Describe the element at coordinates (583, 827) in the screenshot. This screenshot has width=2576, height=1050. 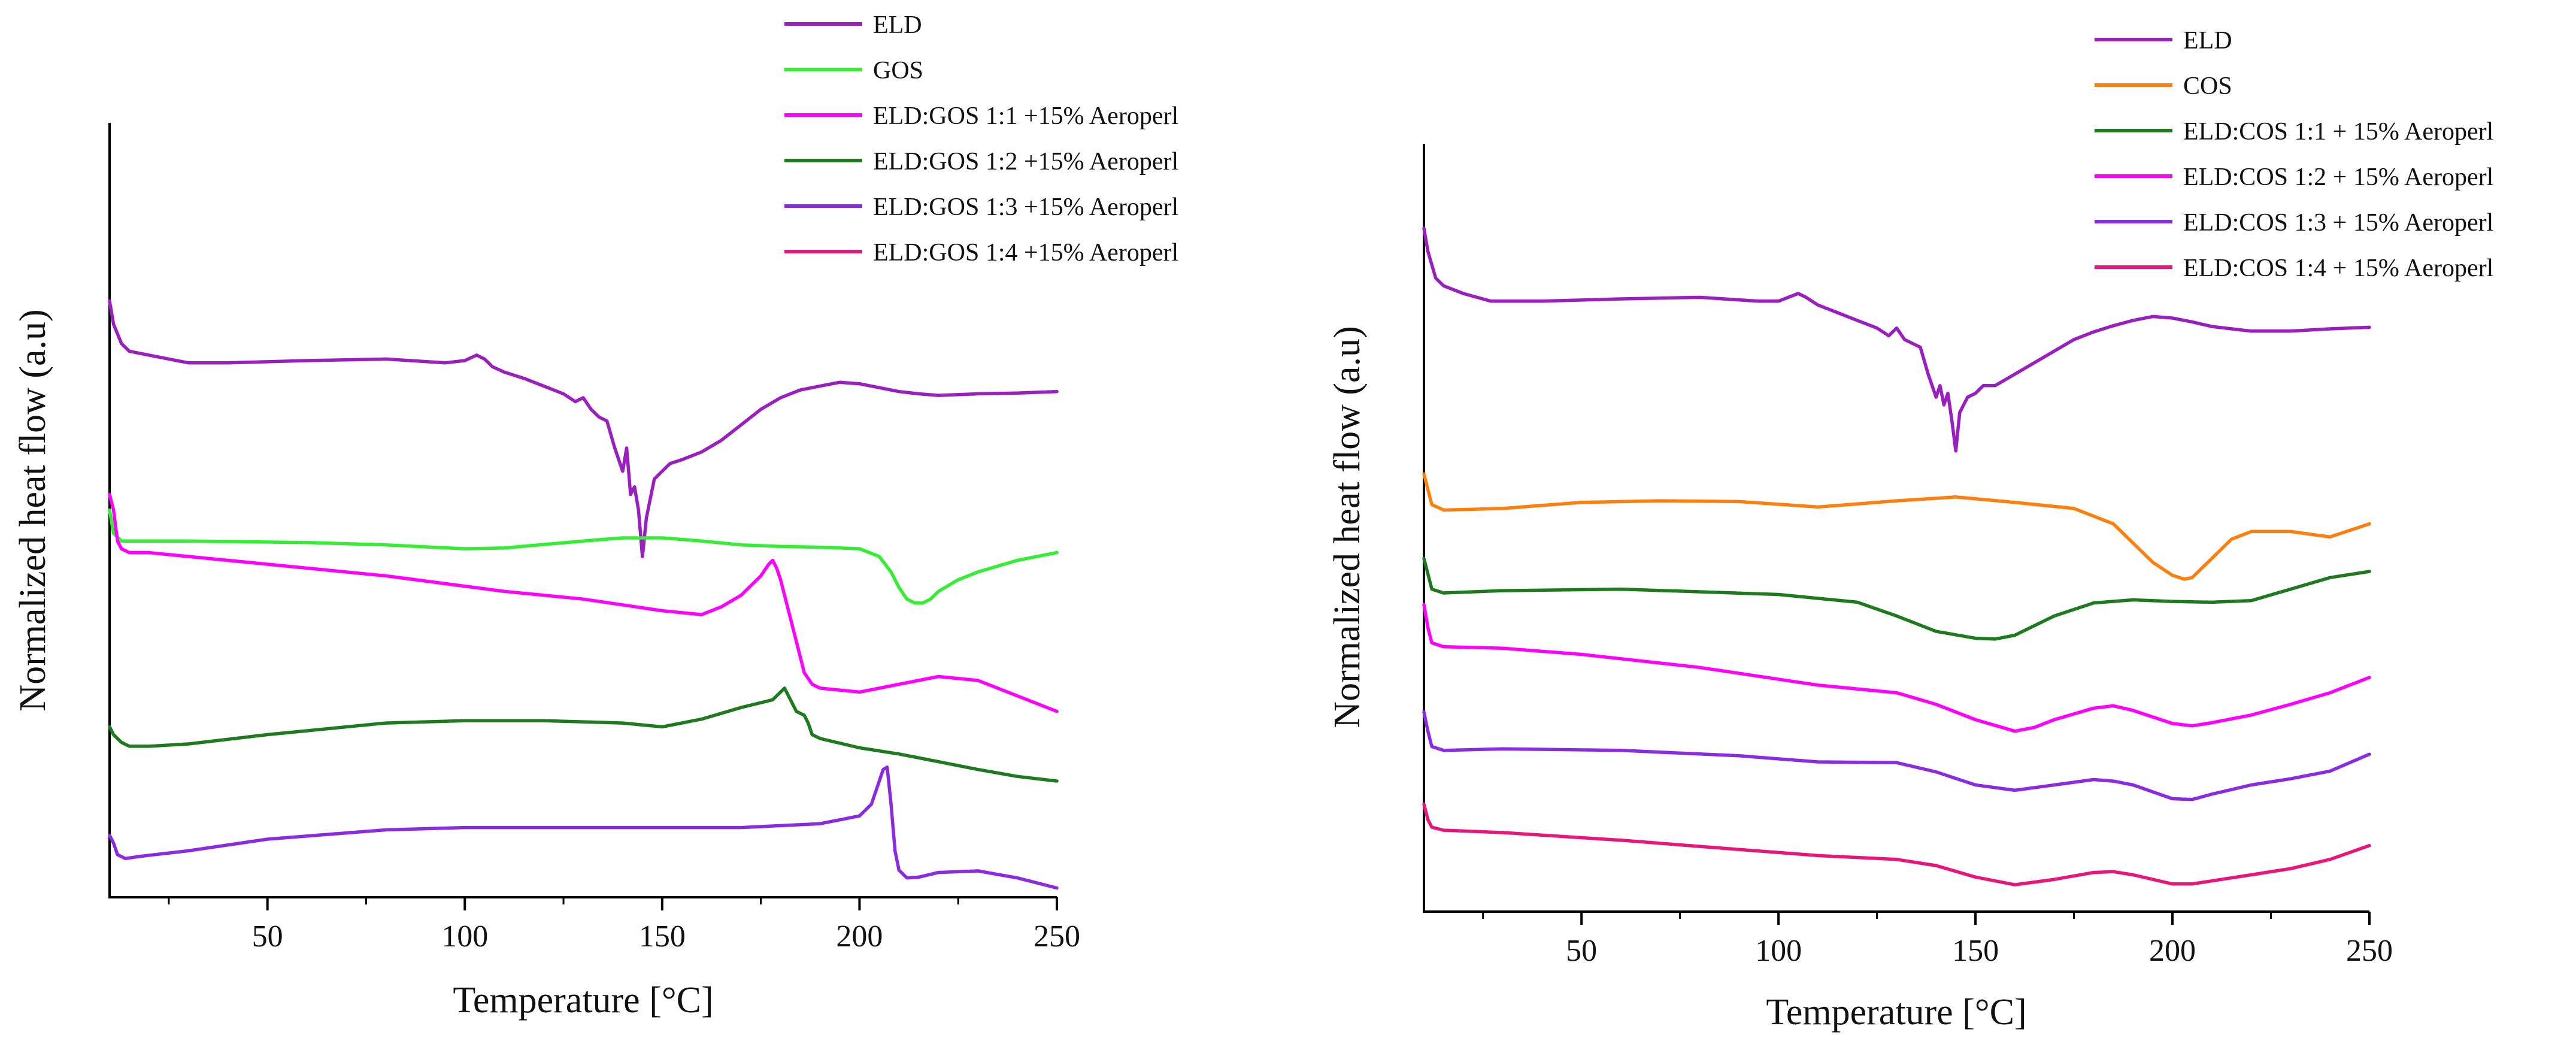
I see `left-series-eld-gos-1-3-15-aeroperl` at that location.